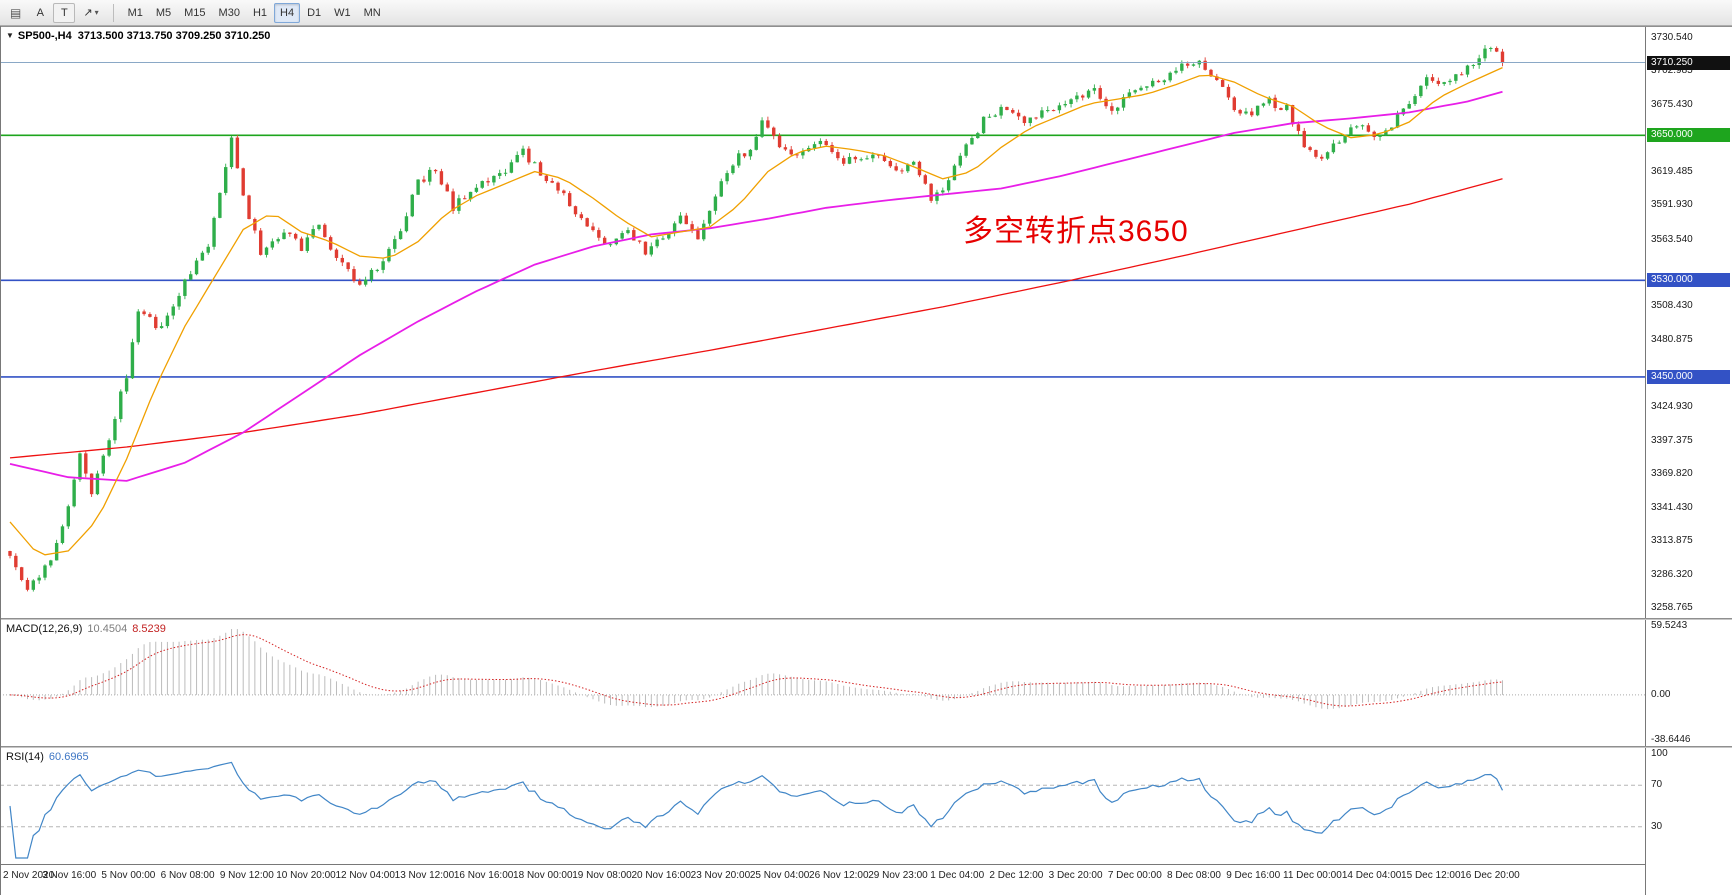 This screenshot has width=1732, height=895. I want to click on rsi-scale-label: 100, so click(1659, 753).